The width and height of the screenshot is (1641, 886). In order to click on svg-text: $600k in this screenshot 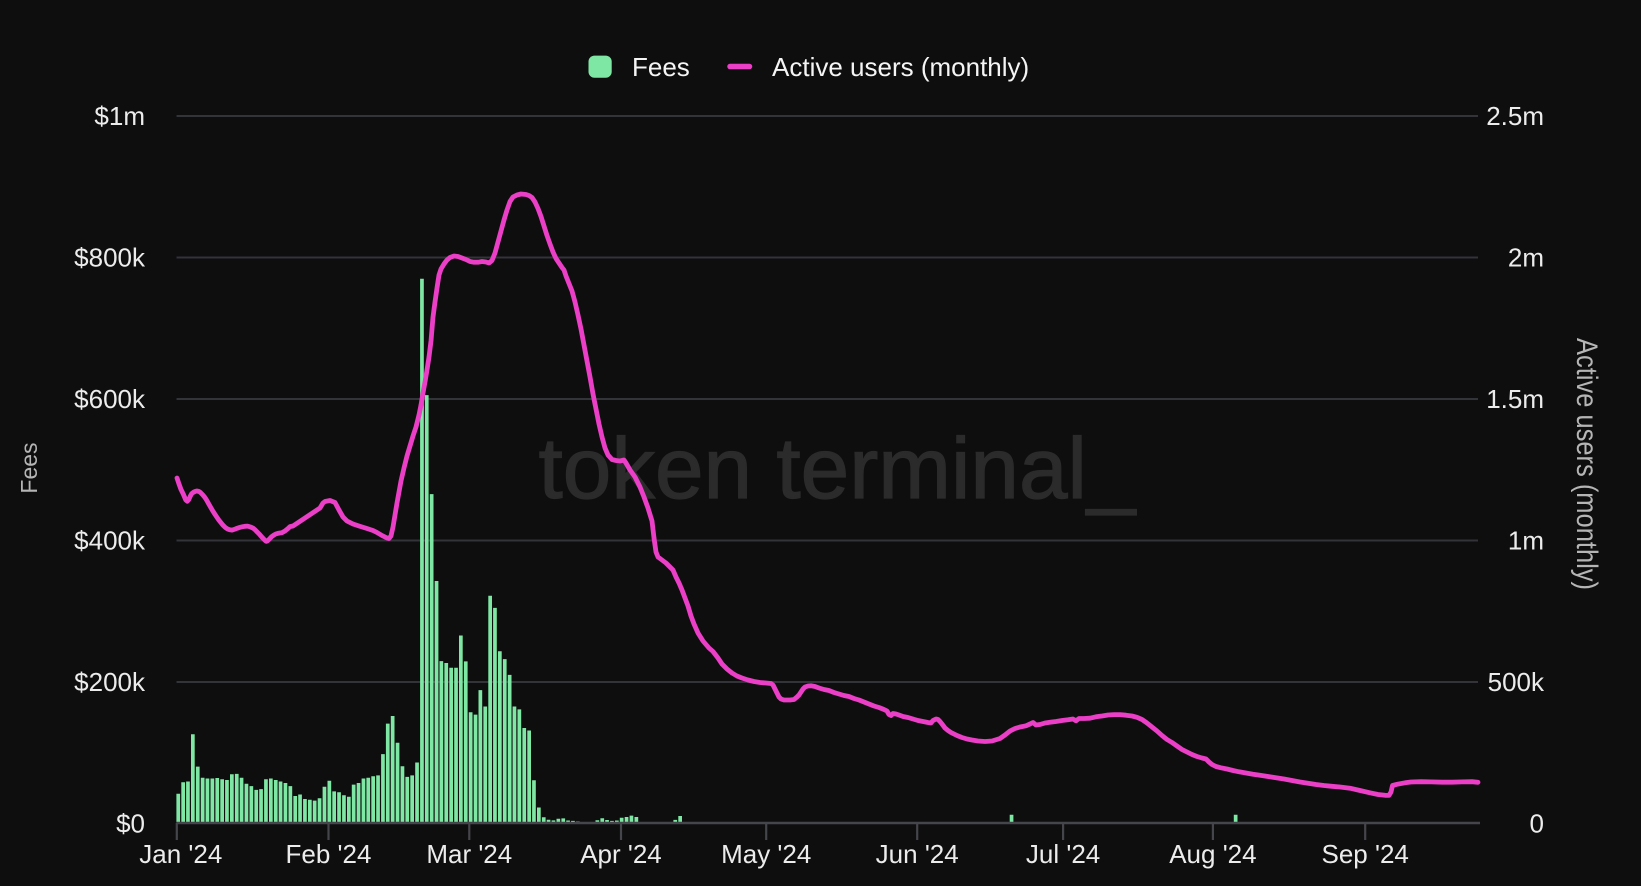, I will do `click(110, 399)`.